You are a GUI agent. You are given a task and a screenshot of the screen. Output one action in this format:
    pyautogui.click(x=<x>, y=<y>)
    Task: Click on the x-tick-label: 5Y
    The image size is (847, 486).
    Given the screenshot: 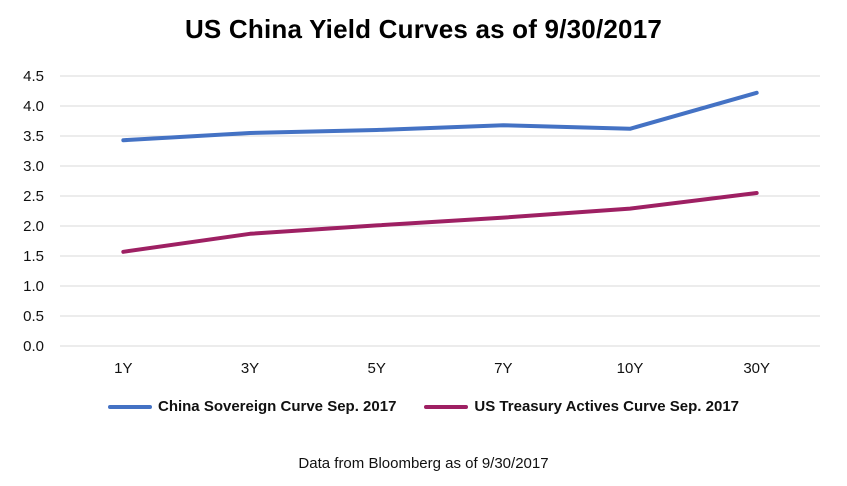 What is the action you would take?
    pyautogui.click(x=376, y=368)
    